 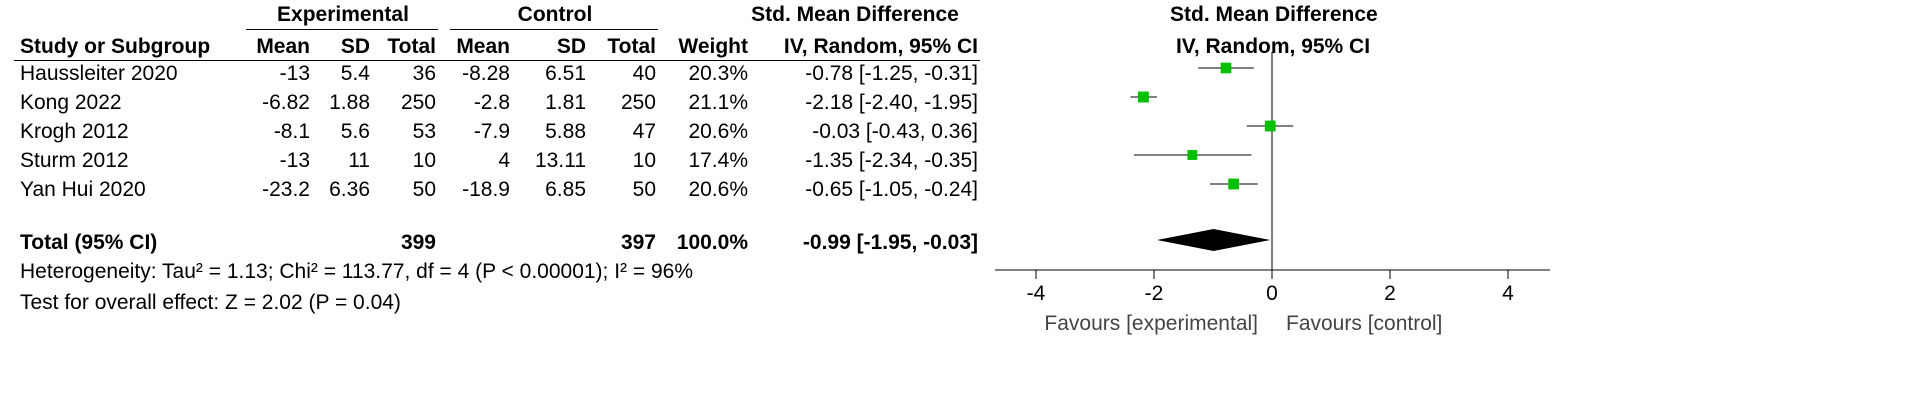 What do you see at coordinates (355, 73) in the screenshot?
I see `exp-sd: 5.4` at bounding box center [355, 73].